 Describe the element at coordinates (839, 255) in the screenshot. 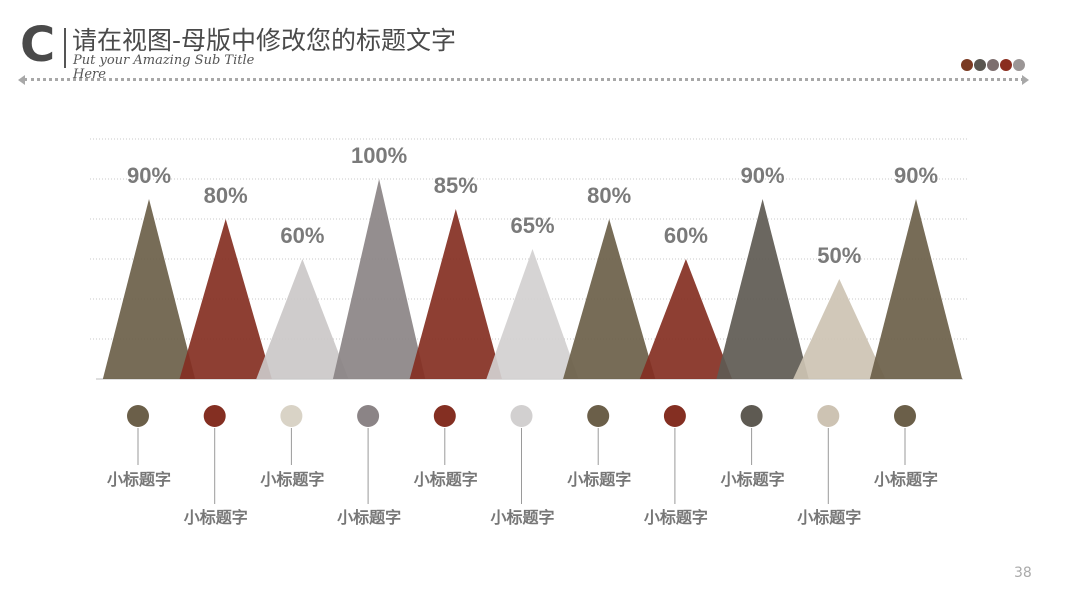

I see `data-label: 50%` at that location.